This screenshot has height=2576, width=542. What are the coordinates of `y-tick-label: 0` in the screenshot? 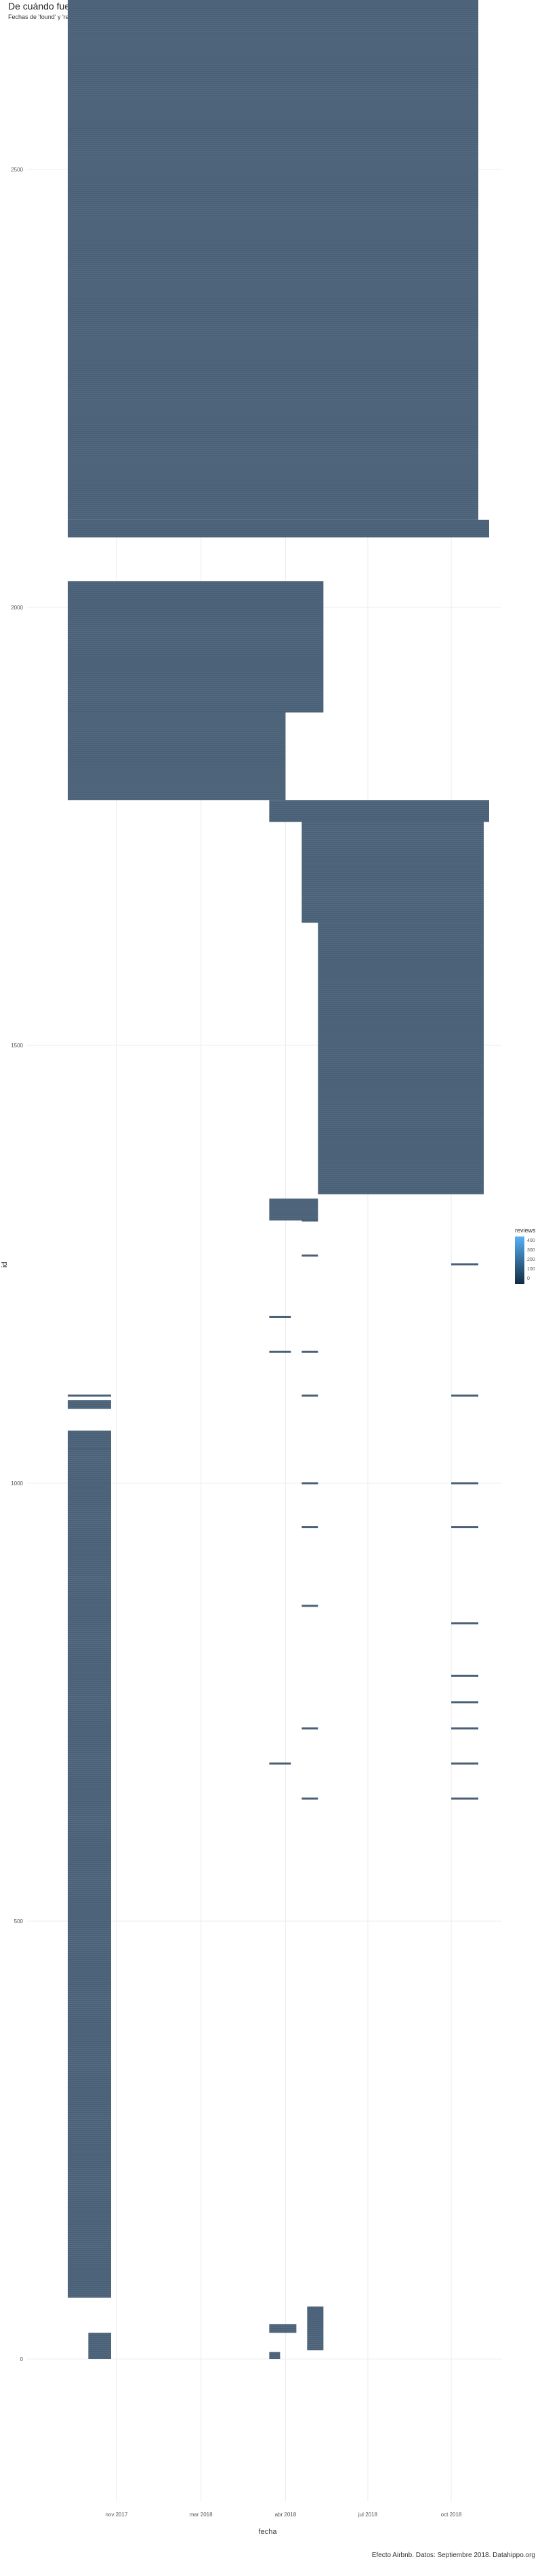 It's located at (22, 2359).